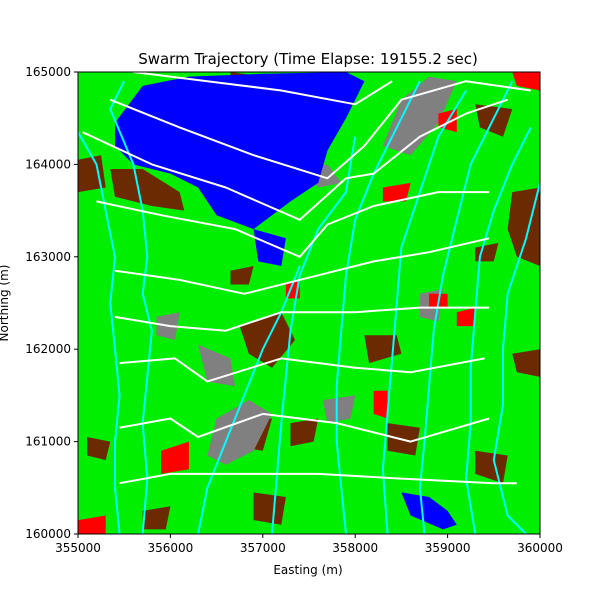 The height and width of the screenshot is (600, 600). What do you see at coordinates (355, 548) in the screenshot?
I see `x-tick-label-3: 358000` at bounding box center [355, 548].